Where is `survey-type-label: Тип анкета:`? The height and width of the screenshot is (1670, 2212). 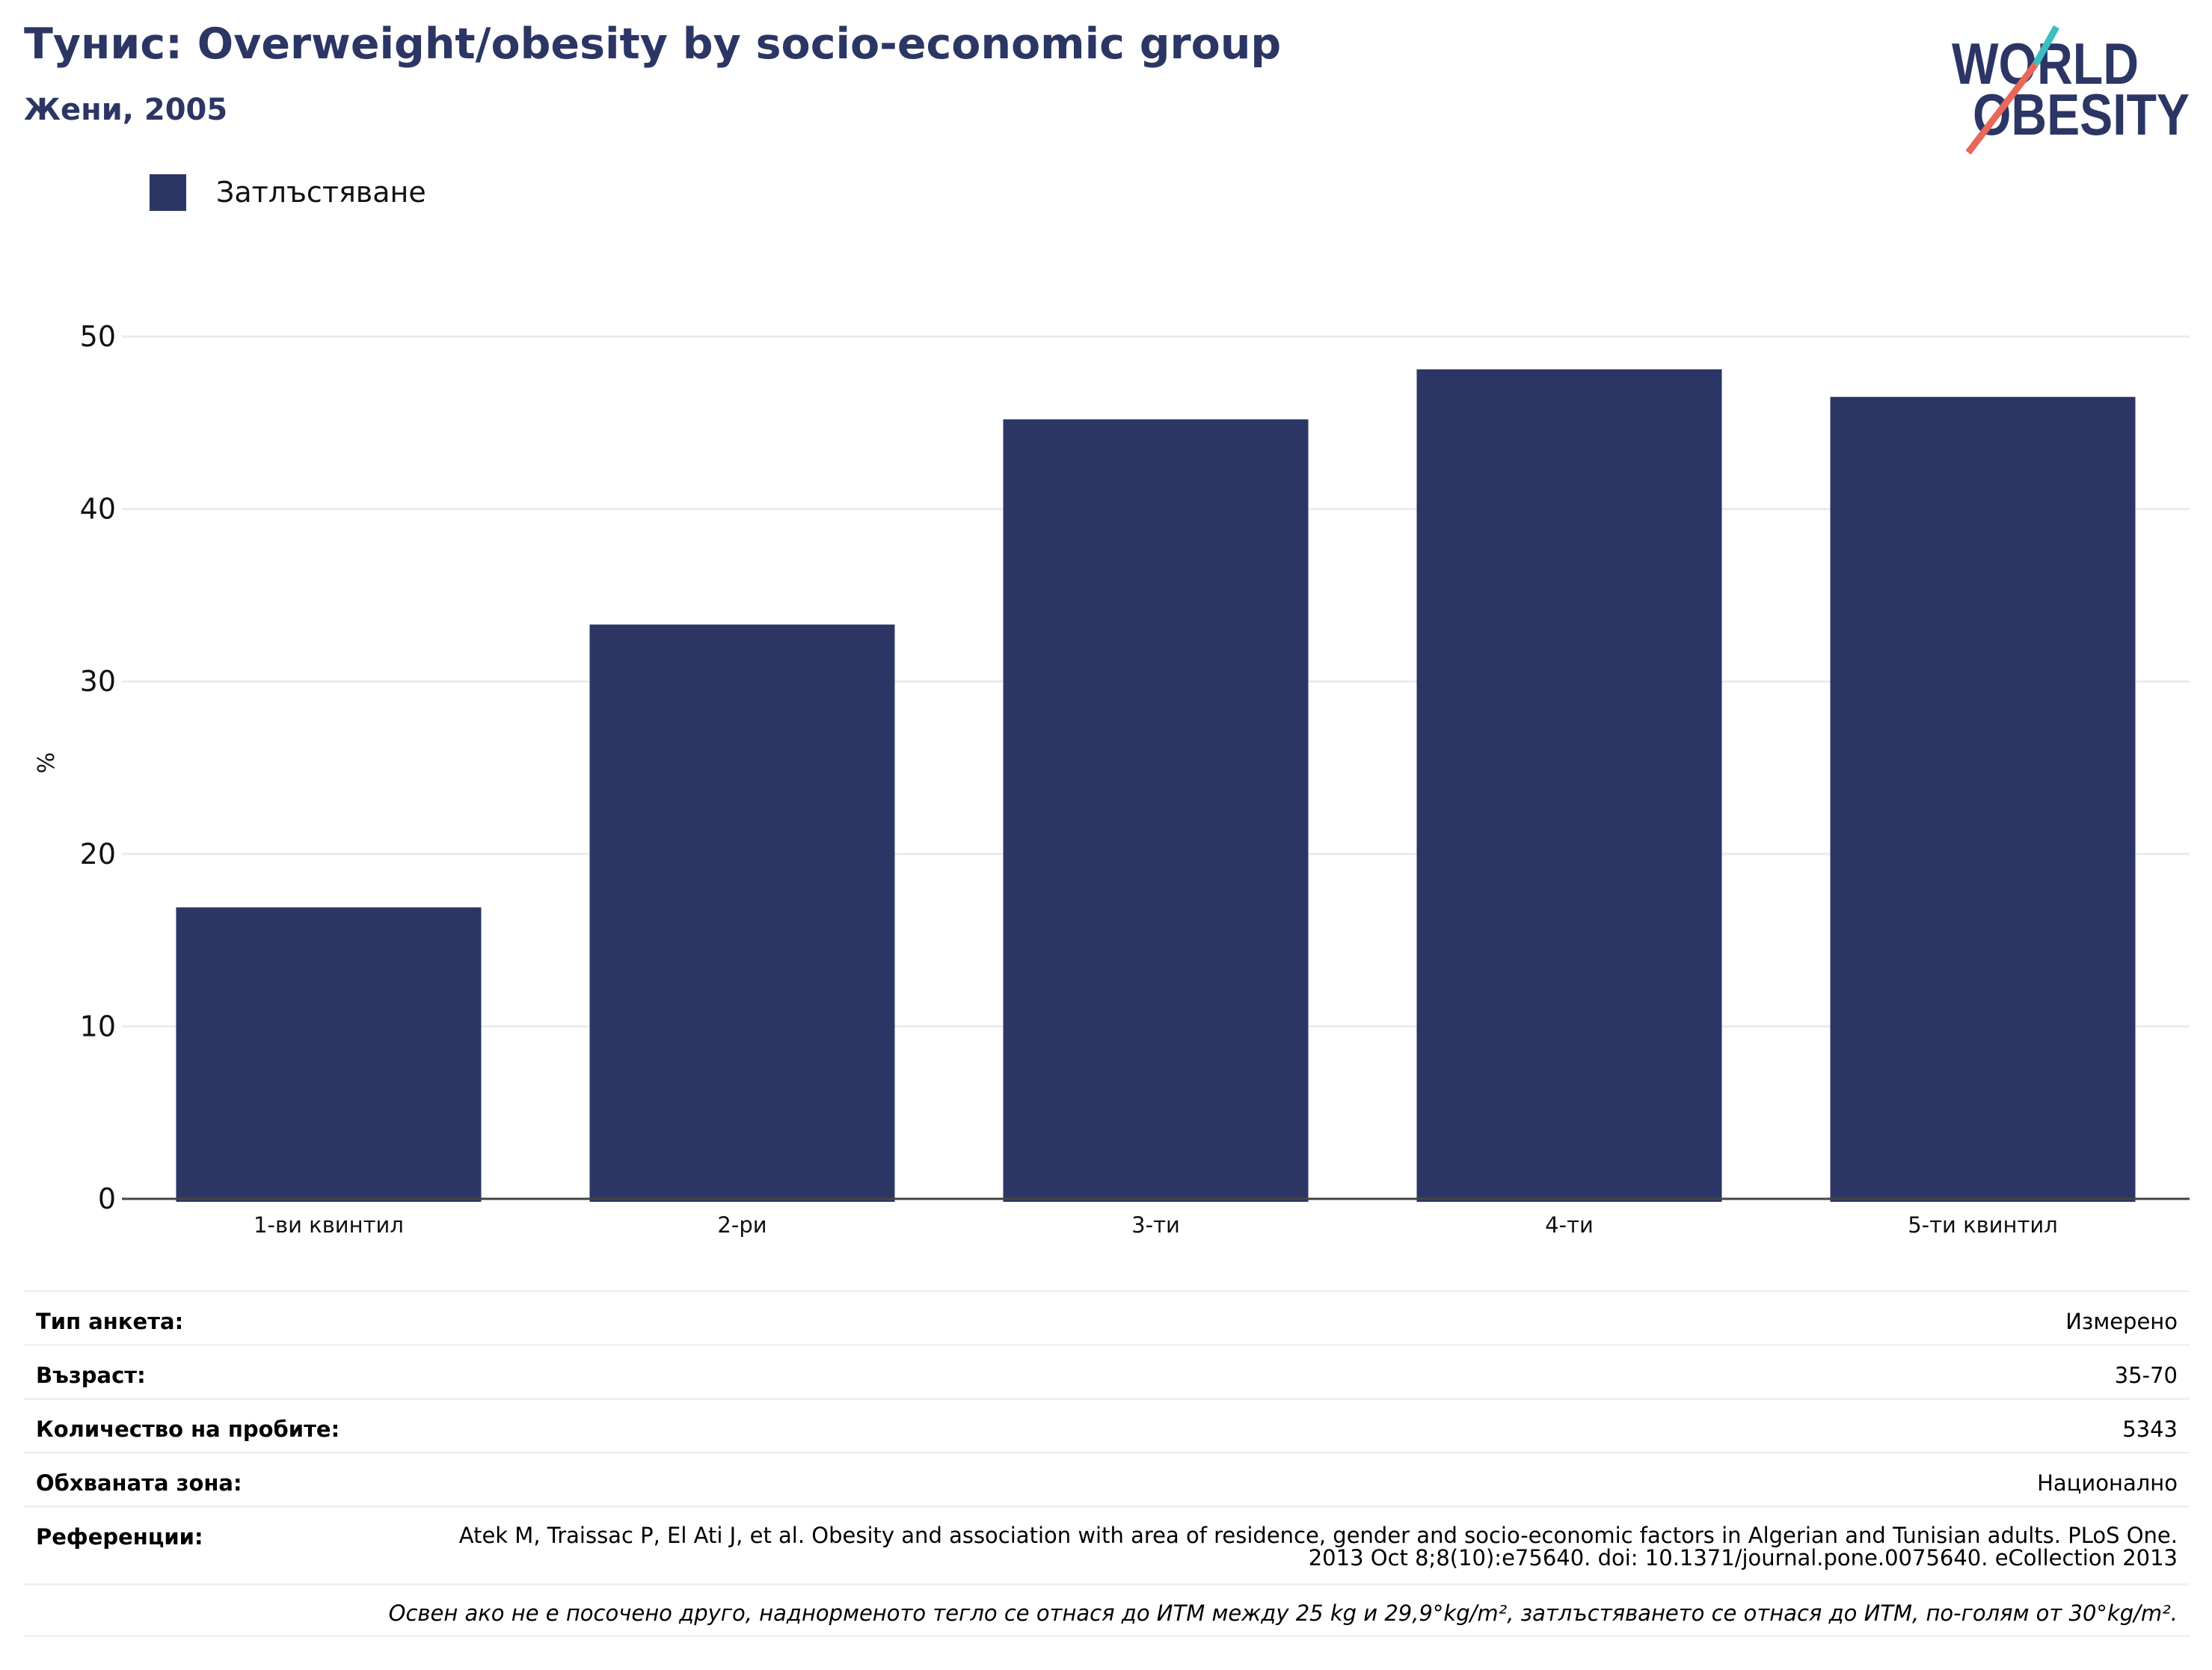 survey-type-label: Тип анкета: is located at coordinates (110, 1321).